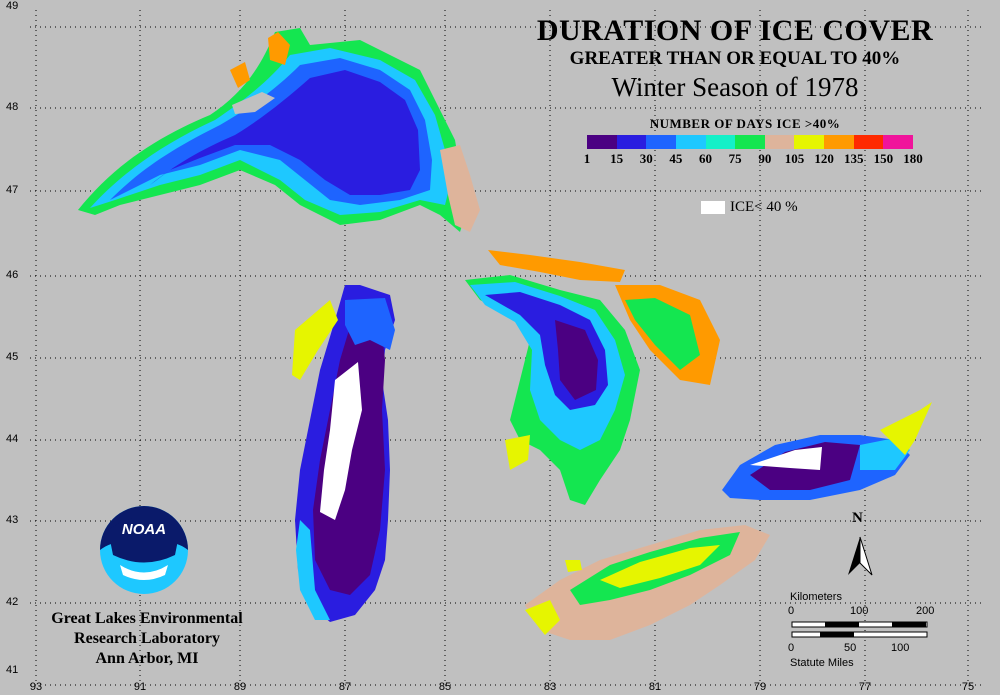  Describe the element at coordinates (791, 648) in the screenshot. I see `scale-mi-tick: 0` at that location.